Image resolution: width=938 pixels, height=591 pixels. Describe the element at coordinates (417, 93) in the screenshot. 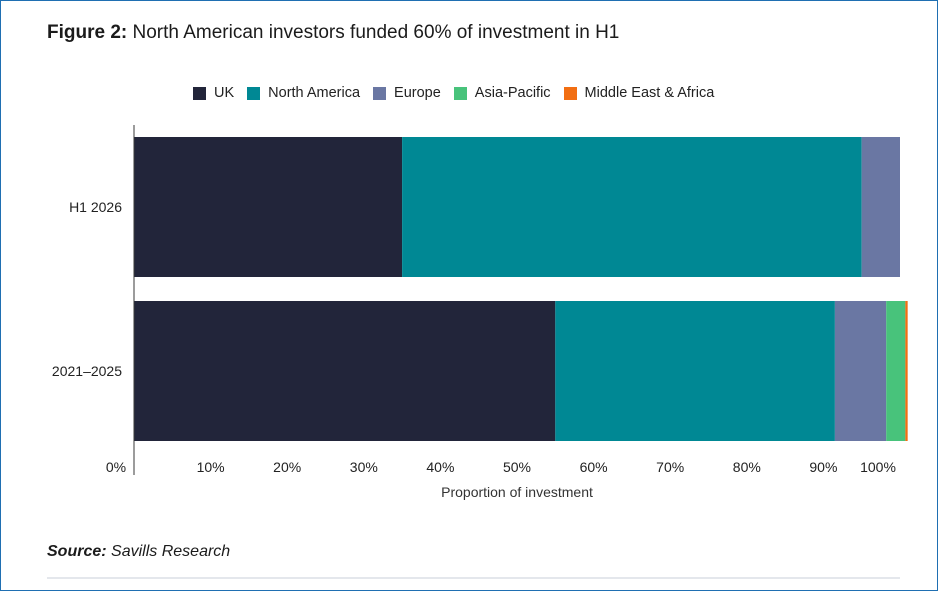

I see `legend-label: Europe` at that location.